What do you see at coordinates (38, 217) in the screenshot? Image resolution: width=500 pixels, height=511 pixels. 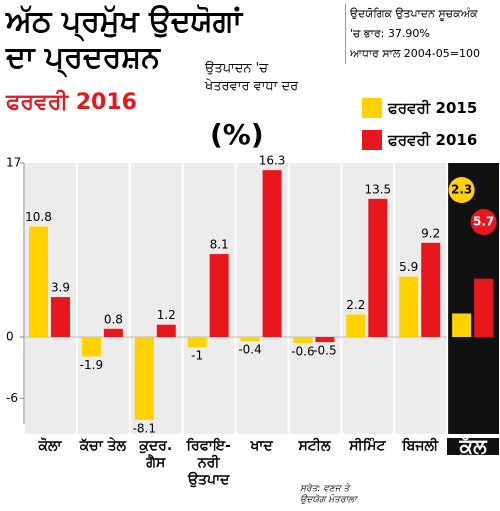 I see `value-label: 10.8` at bounding box center [38, 217].